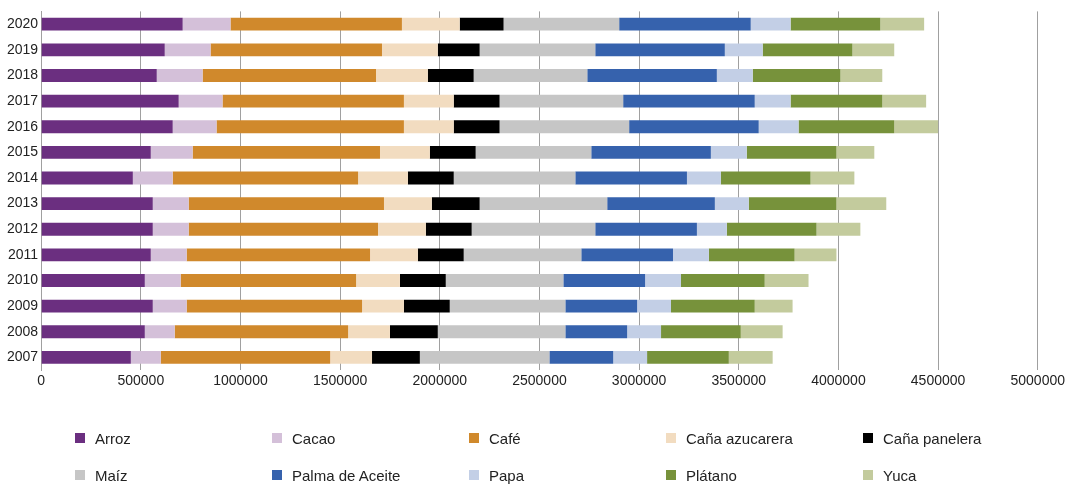 The height and width of the screenshot is (485, 1068). I want to click on y-tick-label: 2011, so click(23, 253).